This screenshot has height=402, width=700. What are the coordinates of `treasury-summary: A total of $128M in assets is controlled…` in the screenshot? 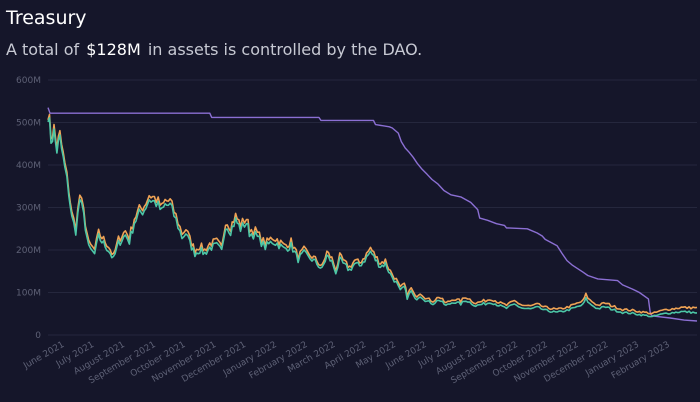 It's located at (214, 50).